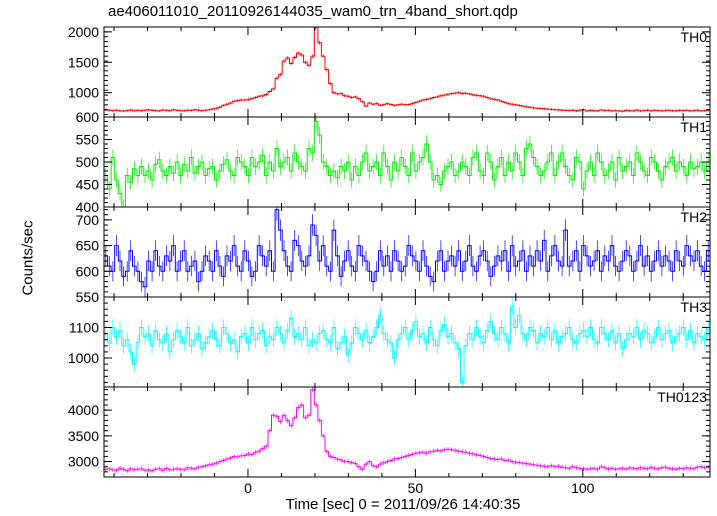  I want to click on series-line-th0123, so click(407, 430).